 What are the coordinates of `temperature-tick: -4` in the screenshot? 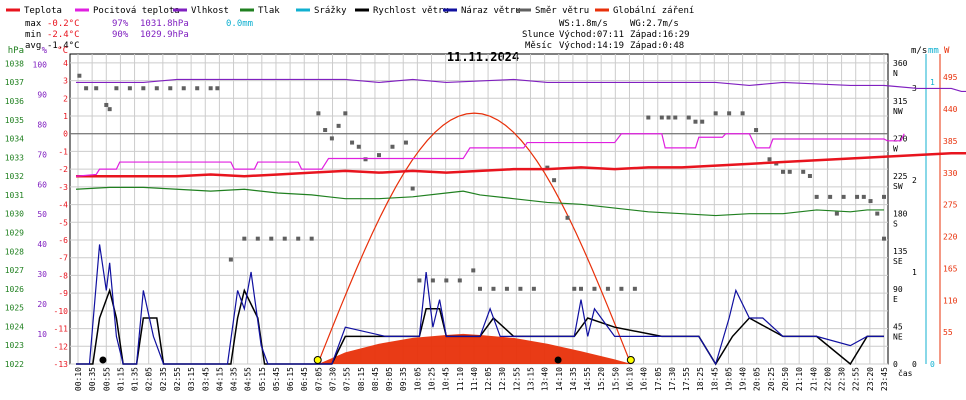 It's located at (63, 205).